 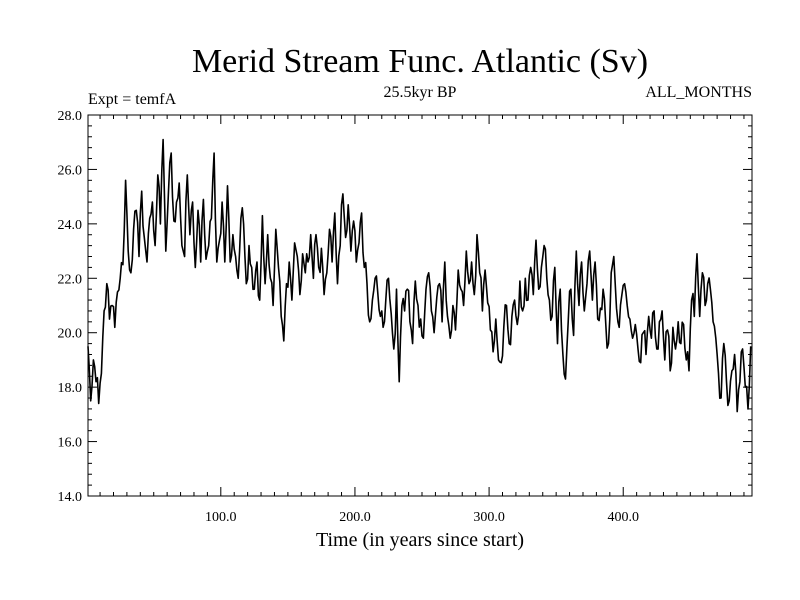 I want to click on months-label: ALL_MONTHS, so click(x=698, y=92).